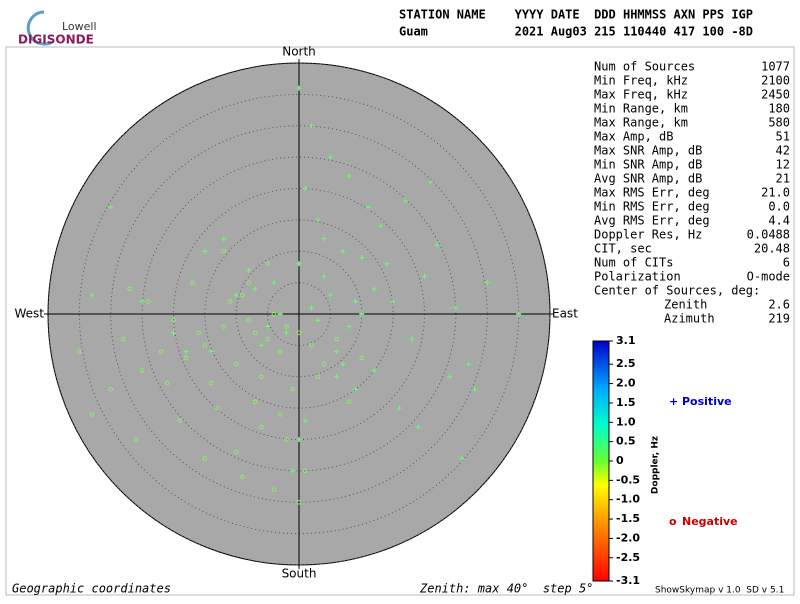 The width and height of the screenshot is (800, 604). Describe the element at coordinates (779, 109) in the screenshot. I see `stat-value: 180` at that location.